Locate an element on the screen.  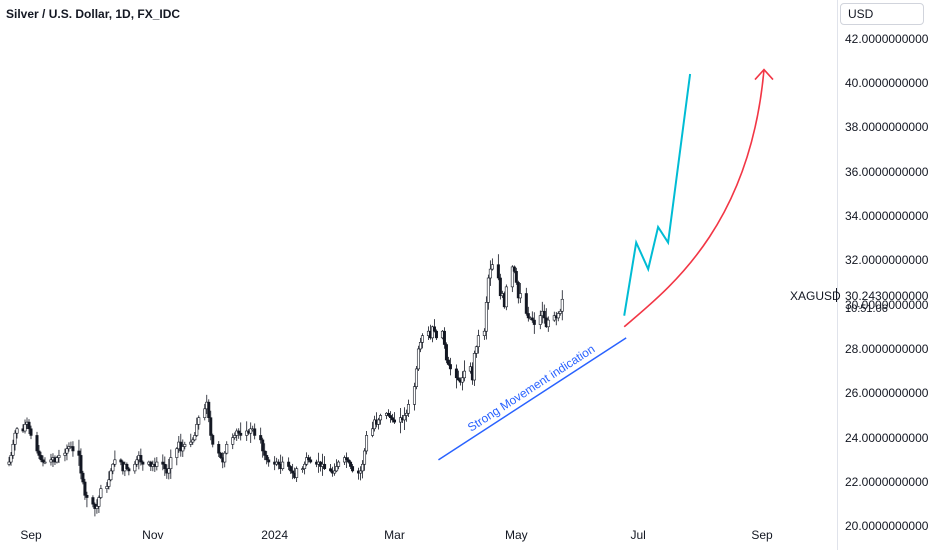
projection-arc-path is located at coordinates (694, 198).